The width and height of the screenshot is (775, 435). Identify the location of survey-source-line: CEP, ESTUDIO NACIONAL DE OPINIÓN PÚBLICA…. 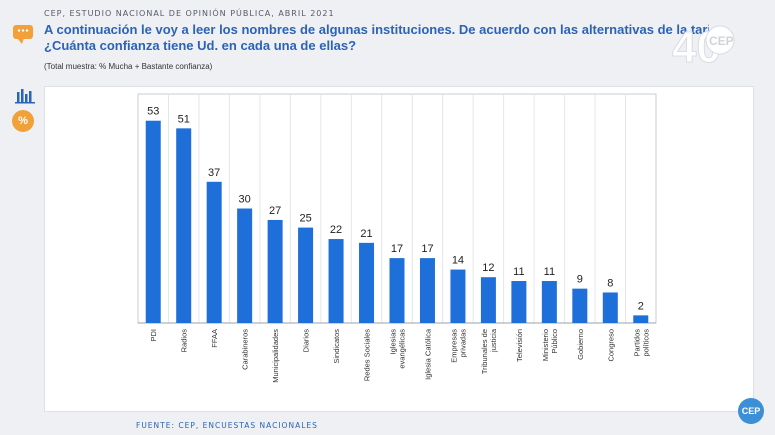
(189, 13).